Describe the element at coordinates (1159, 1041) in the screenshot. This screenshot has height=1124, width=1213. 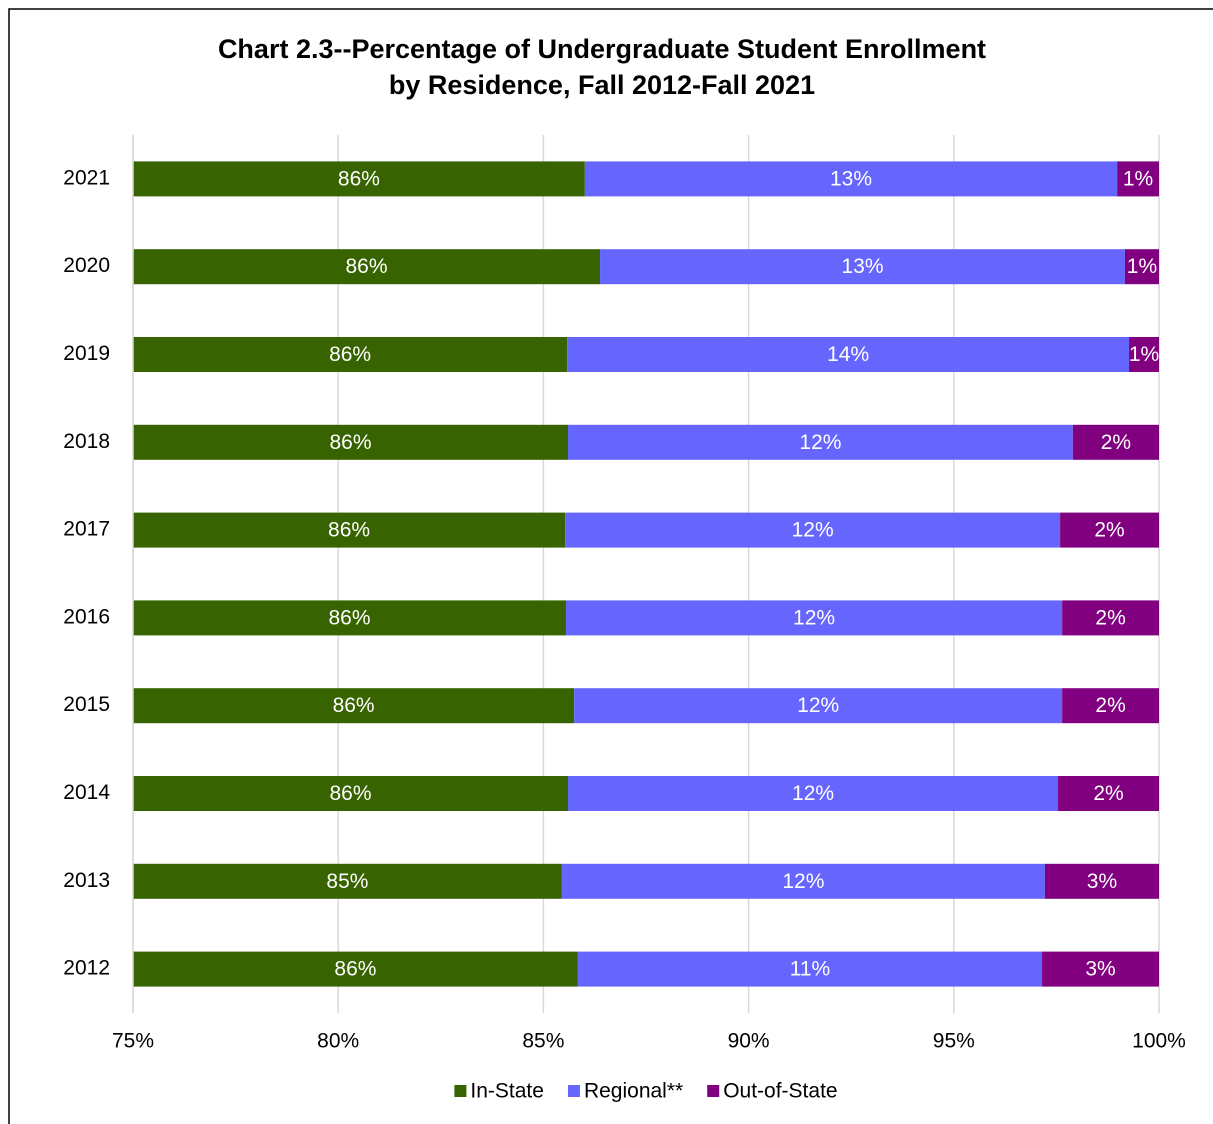
I see `x-tick-label: 100%` at that location.